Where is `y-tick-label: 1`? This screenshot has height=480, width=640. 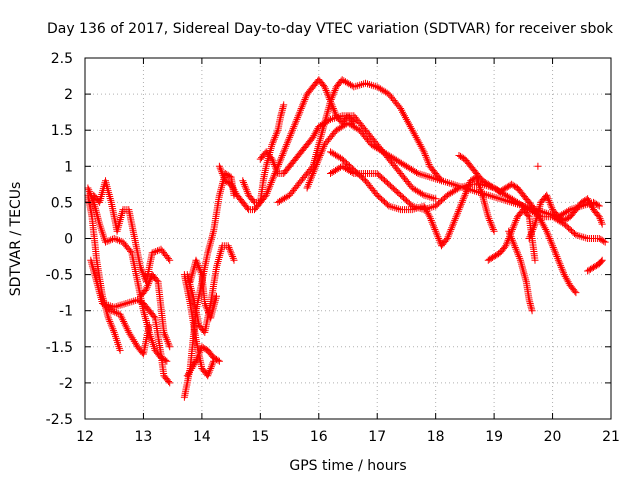
y-tick-label: 1 is located at coordinates (68, 167).